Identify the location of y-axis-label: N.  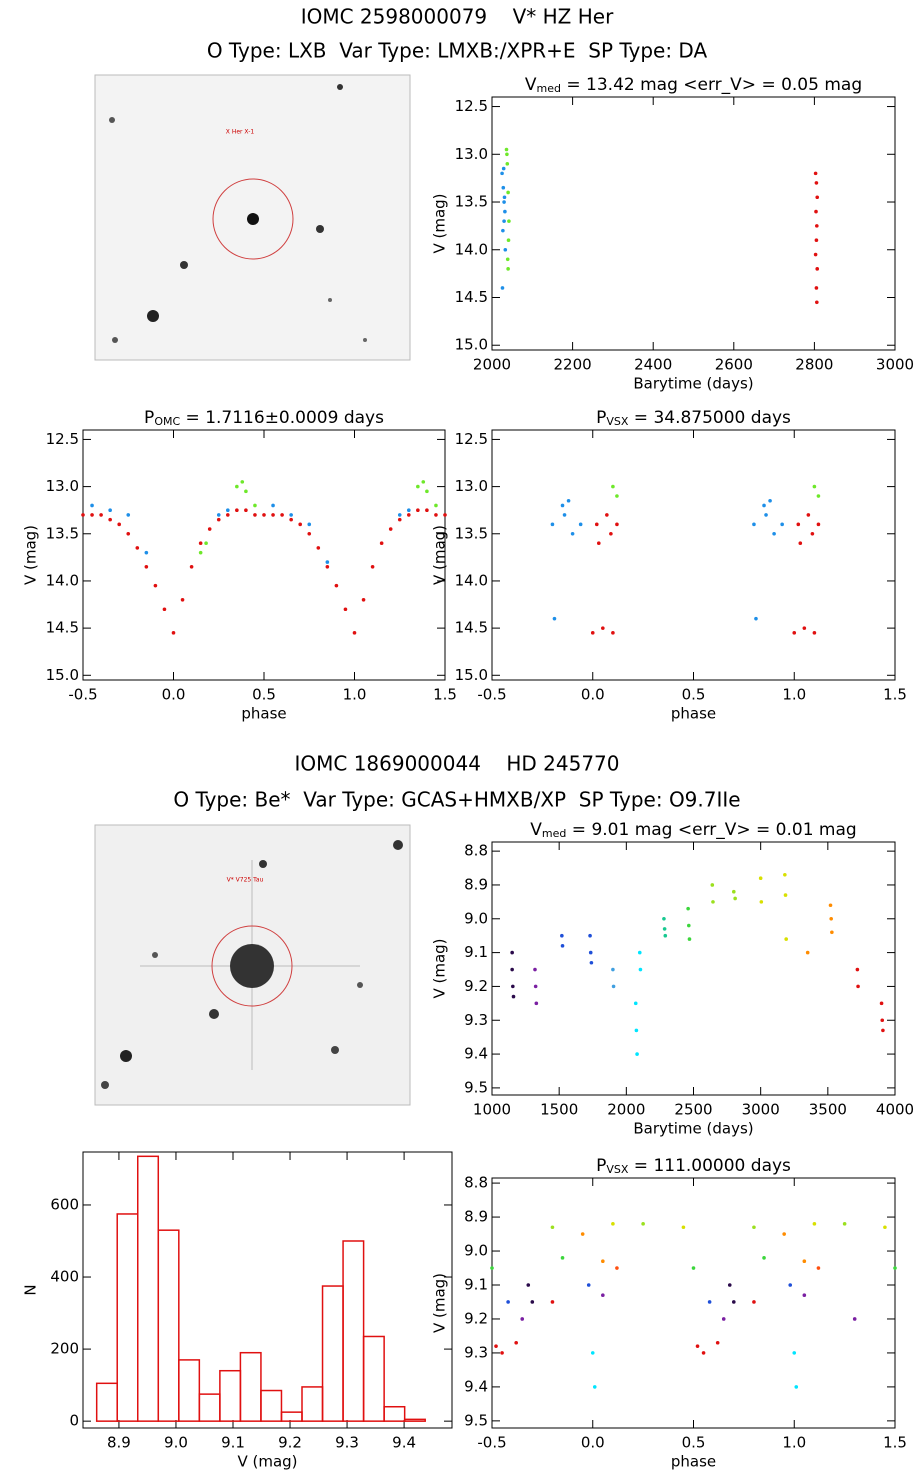
(31, 1289).